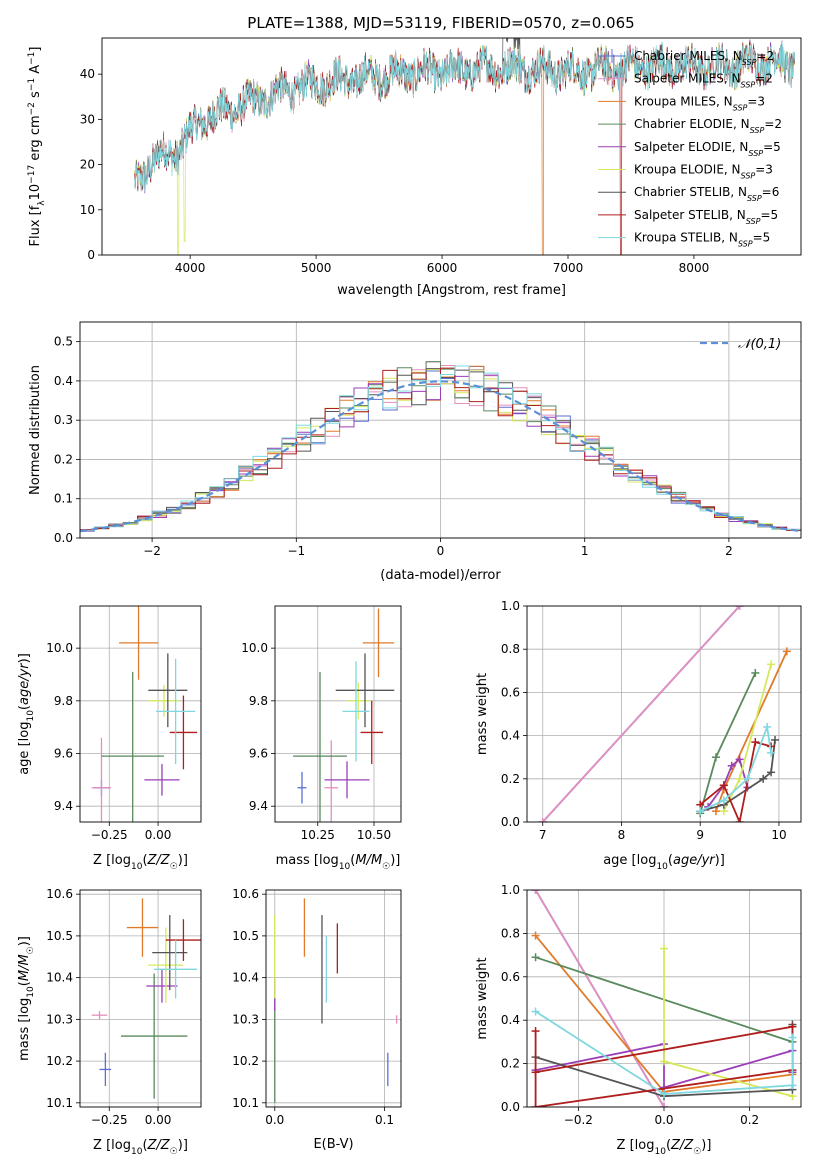 This screenshot has height=1170, width=819. I want to click on y-tick-label: 10.3, so click(245, 1019).